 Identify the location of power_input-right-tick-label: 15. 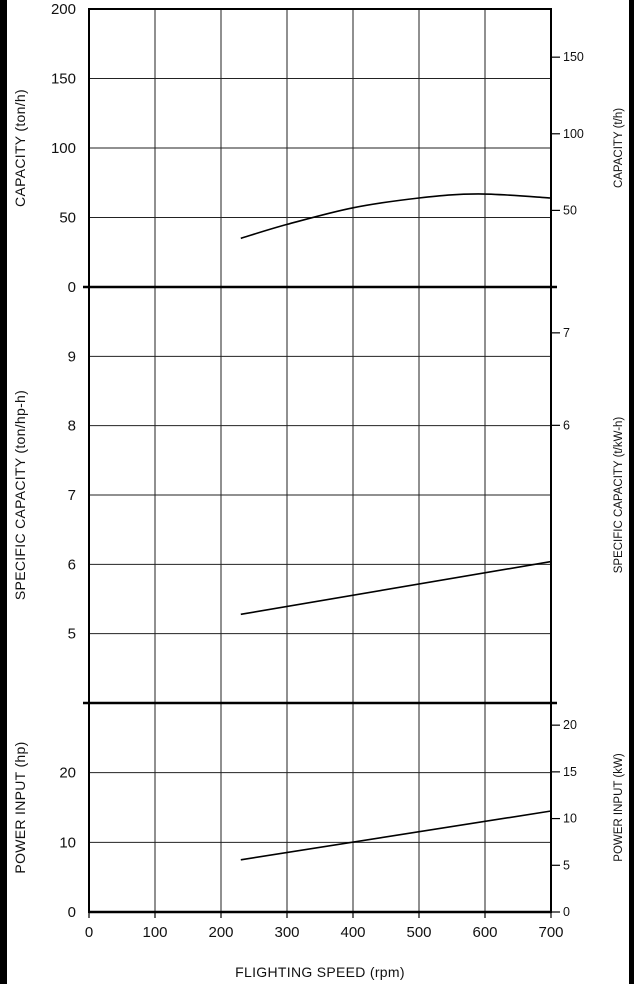
(570, 772).